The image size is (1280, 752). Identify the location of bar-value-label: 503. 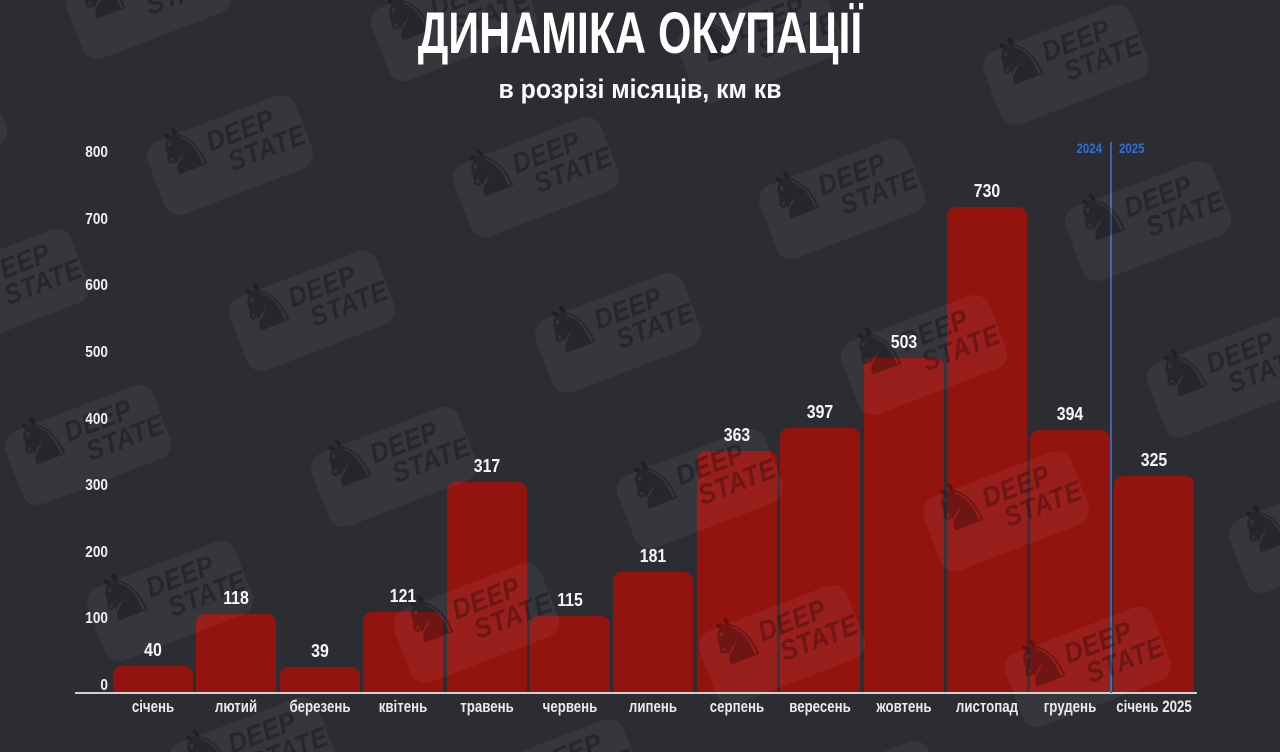
(903, 342).